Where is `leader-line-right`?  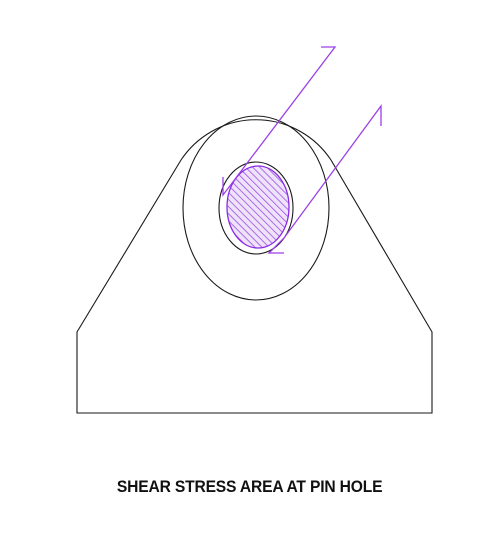
leader-line-right is located at coordinates (324, 179).